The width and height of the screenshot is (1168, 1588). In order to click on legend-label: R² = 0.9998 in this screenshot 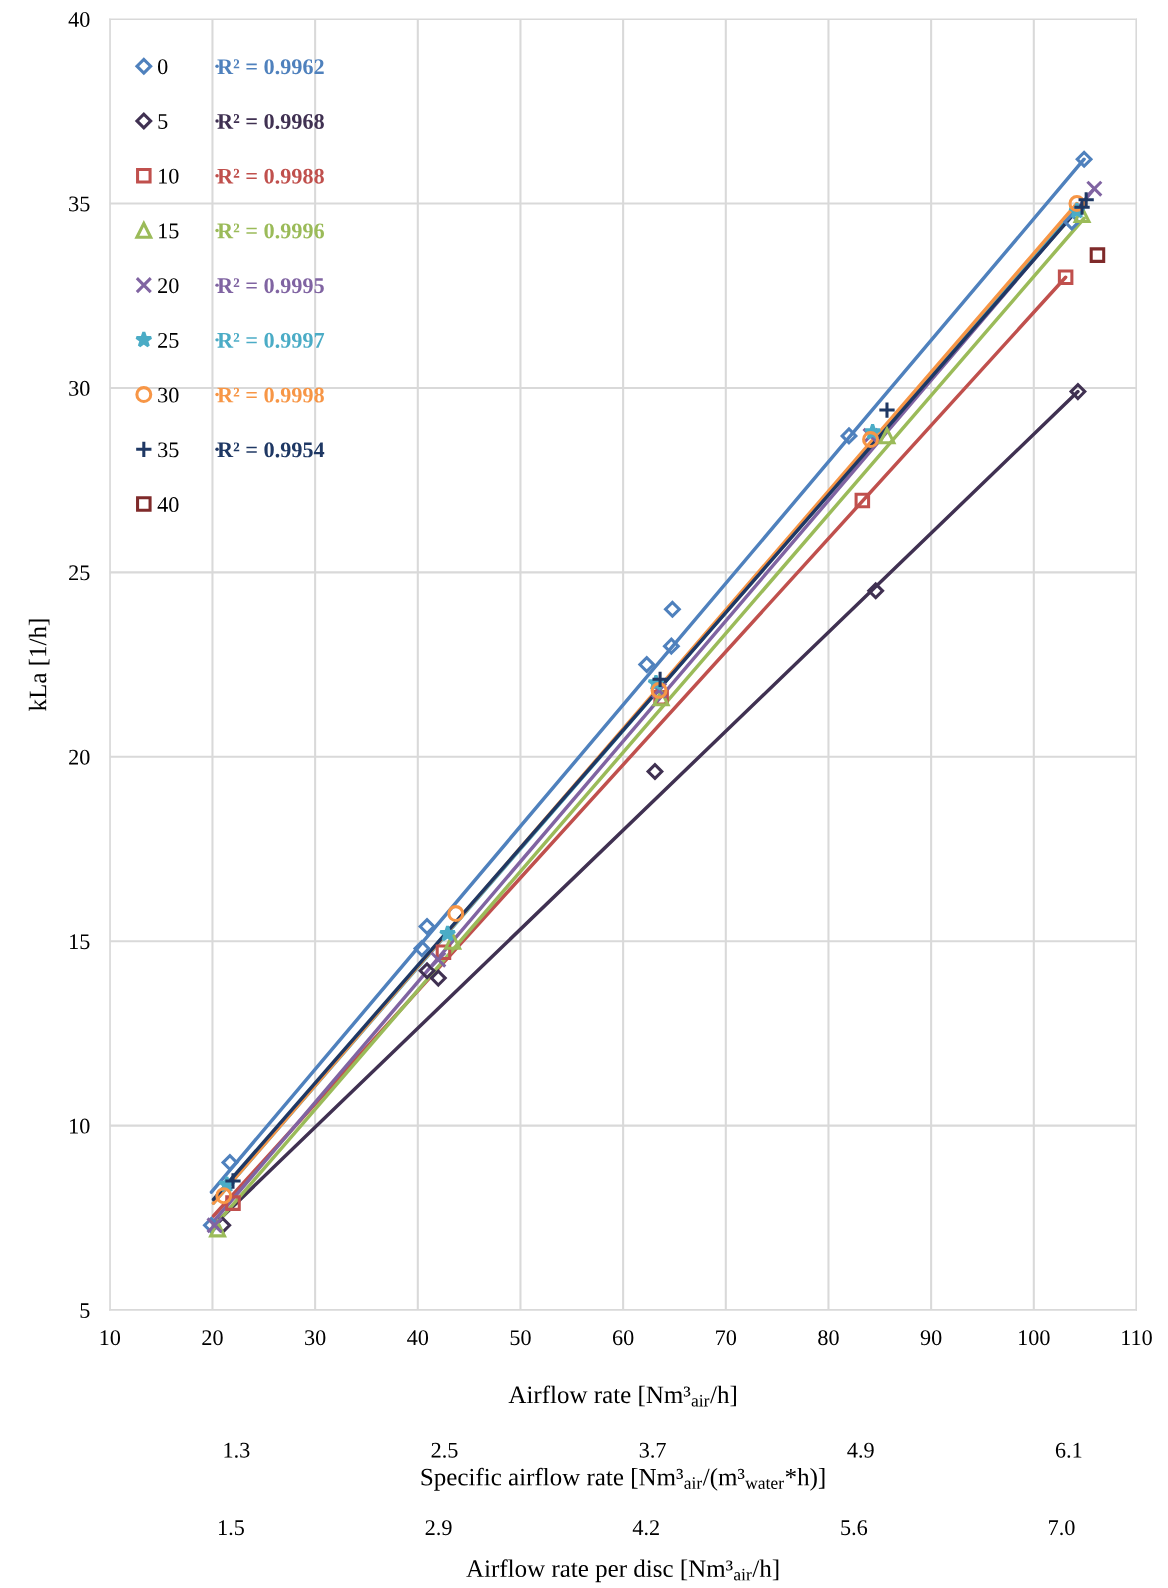, I will do `click(270, 395)`.